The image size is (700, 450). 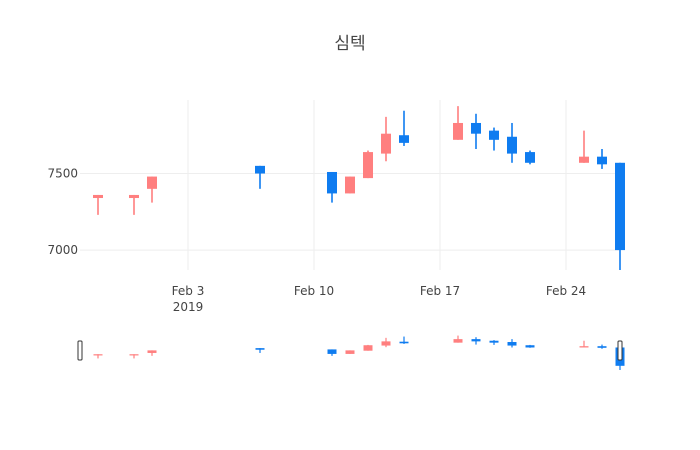 What do you see at coordinates (566, 291) in the screenshot?
I see `x-tick-label: Feb 24` at bounding box center [566, 291].